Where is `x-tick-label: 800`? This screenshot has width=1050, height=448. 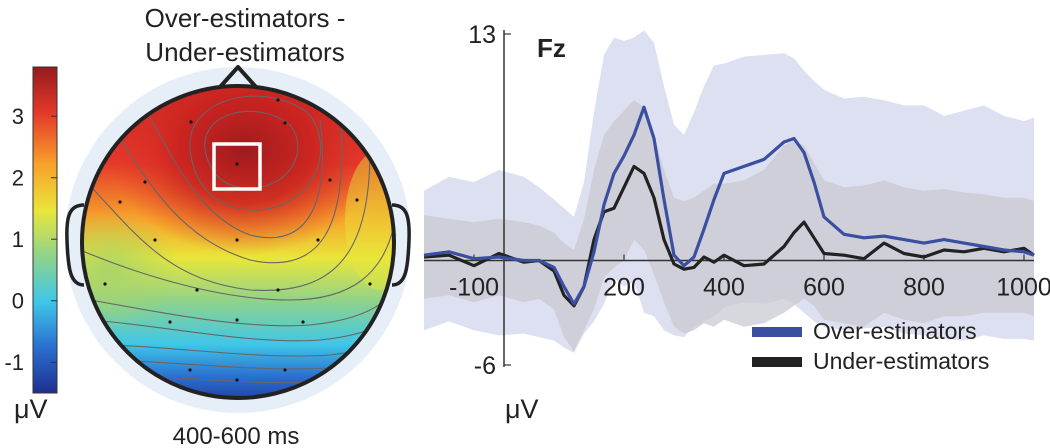 x-tick-label: 800 is located at coordinates (924, 287).